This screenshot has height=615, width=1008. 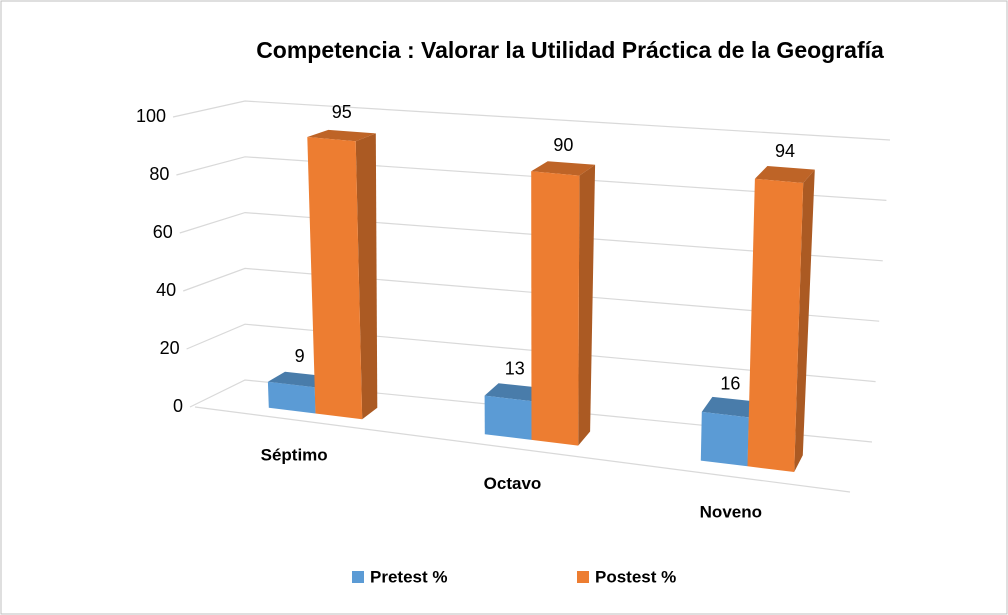 I want to click on floor-edge, so click(x=522, y=449).